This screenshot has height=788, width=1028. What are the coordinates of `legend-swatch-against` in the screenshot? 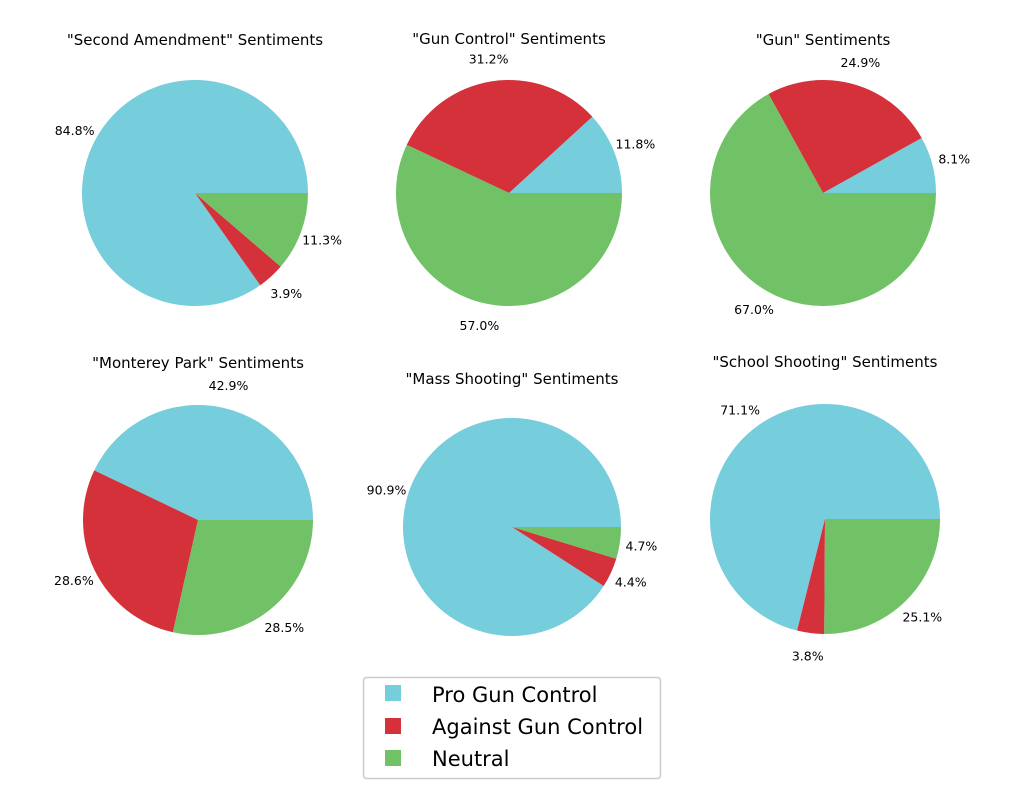 It's located at (393, 726).